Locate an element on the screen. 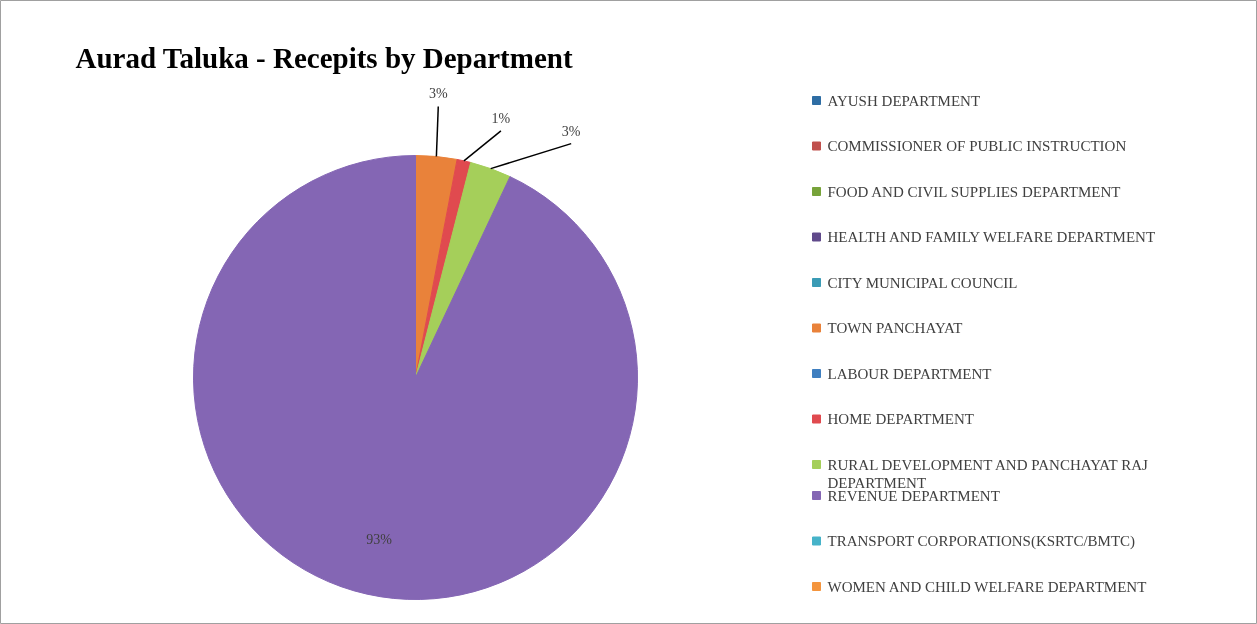 The width and height of the screenshot is (1257, 624). legend-label: TRANSPORT CORPORATIONS(KSRTC/BMTC) is located at coordinates (981, 541).